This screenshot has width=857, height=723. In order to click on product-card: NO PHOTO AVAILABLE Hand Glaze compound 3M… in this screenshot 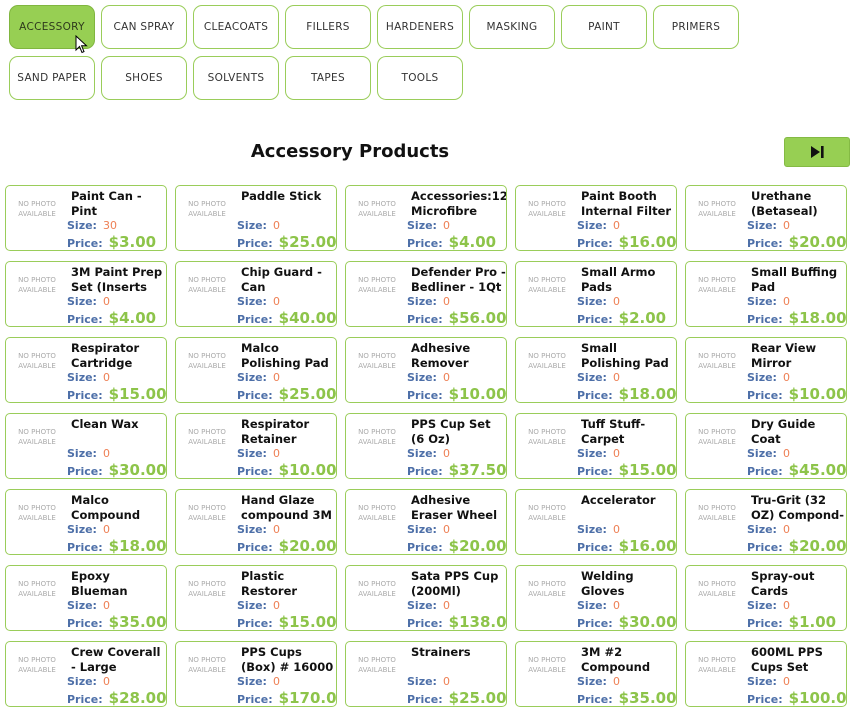, I will do `click(256, 522)`.